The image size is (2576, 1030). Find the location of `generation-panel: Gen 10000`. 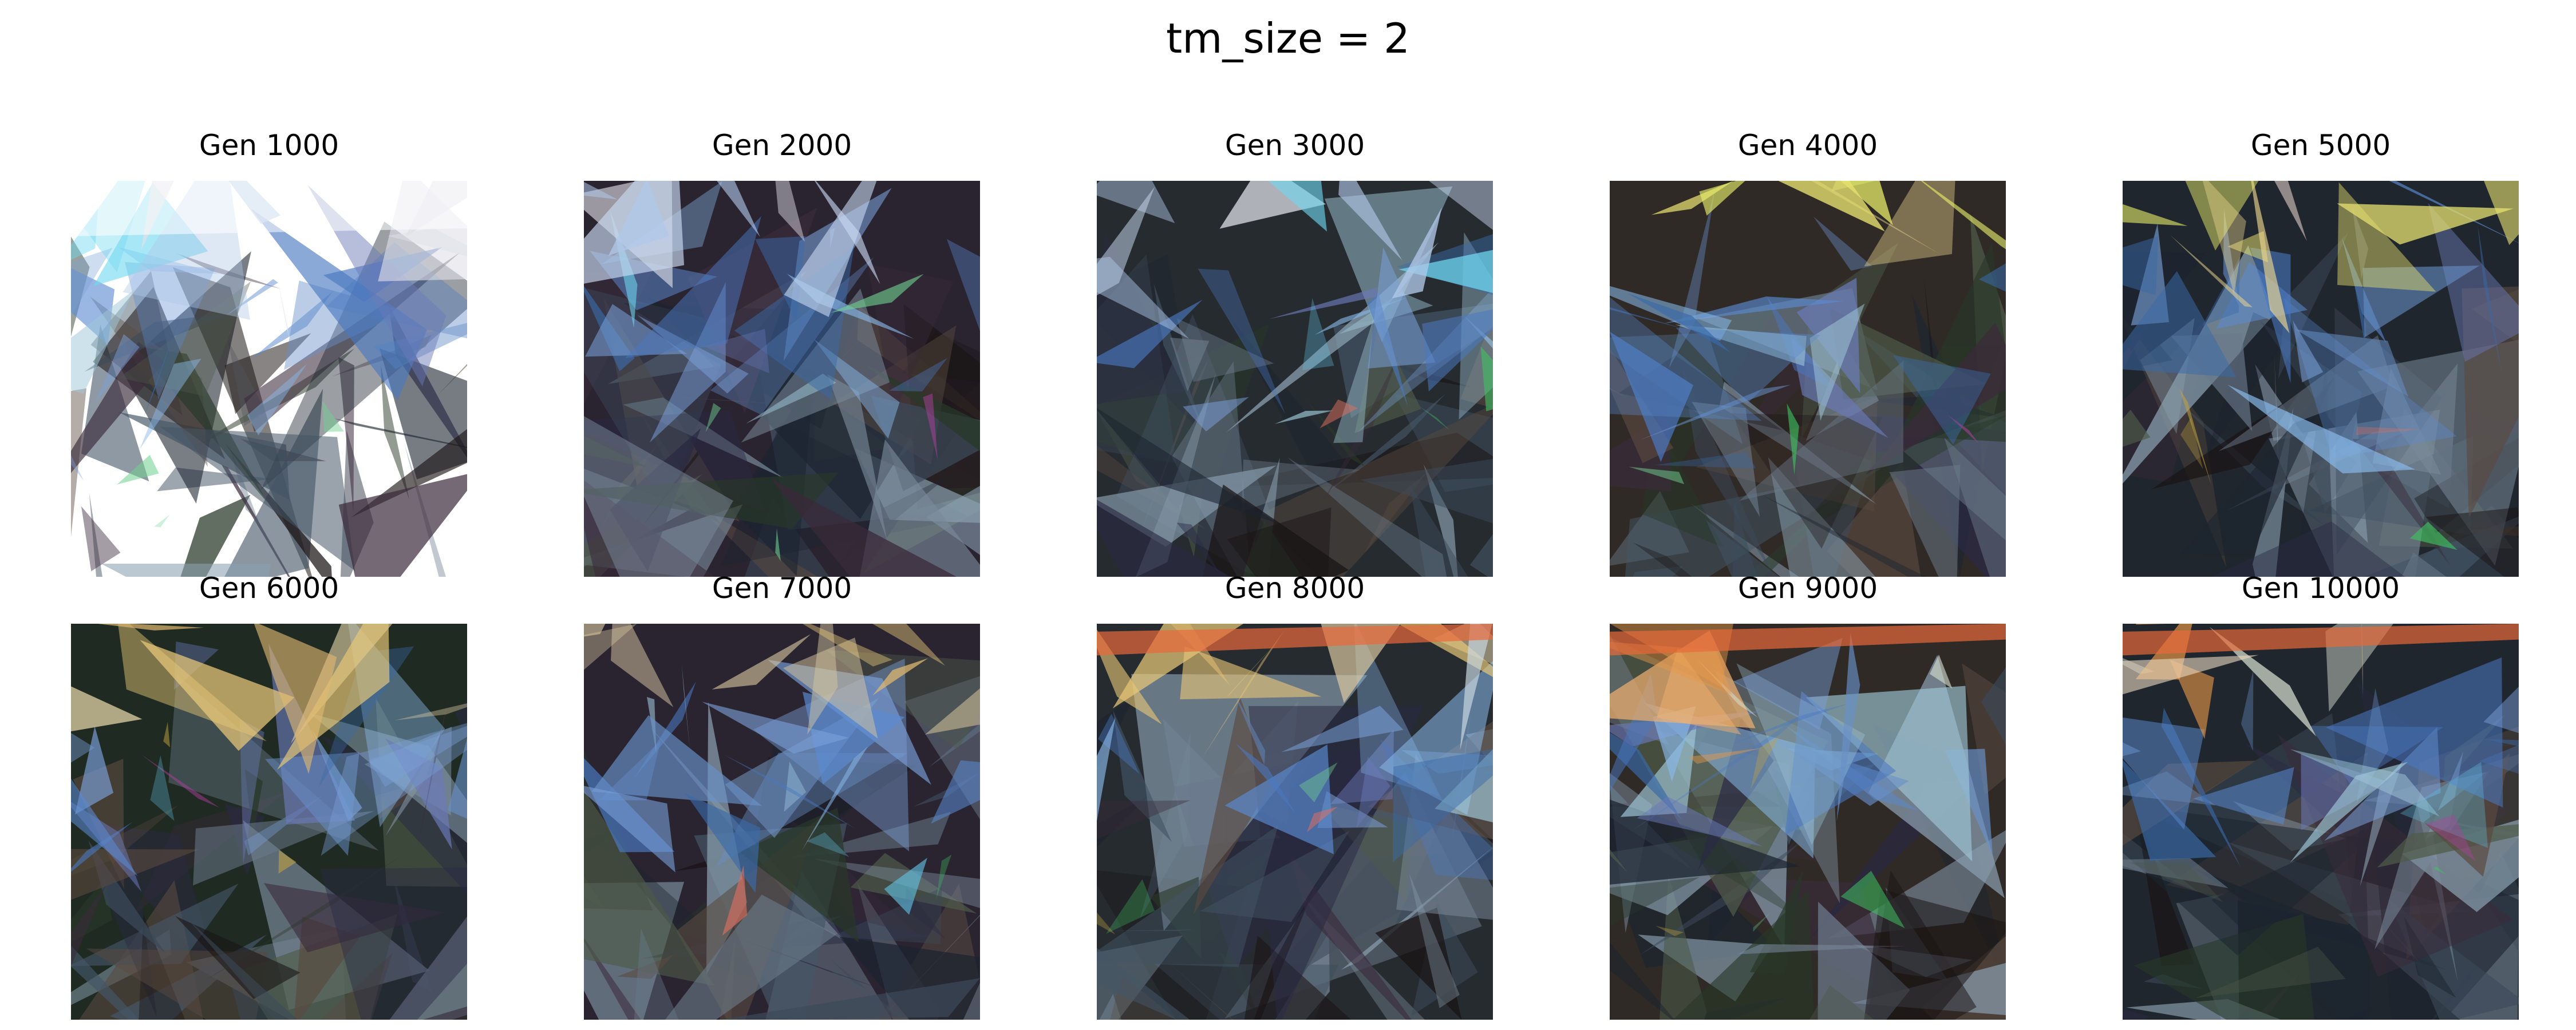

generation-panel: Gen 10000 is located at coordinates (2321, 795).